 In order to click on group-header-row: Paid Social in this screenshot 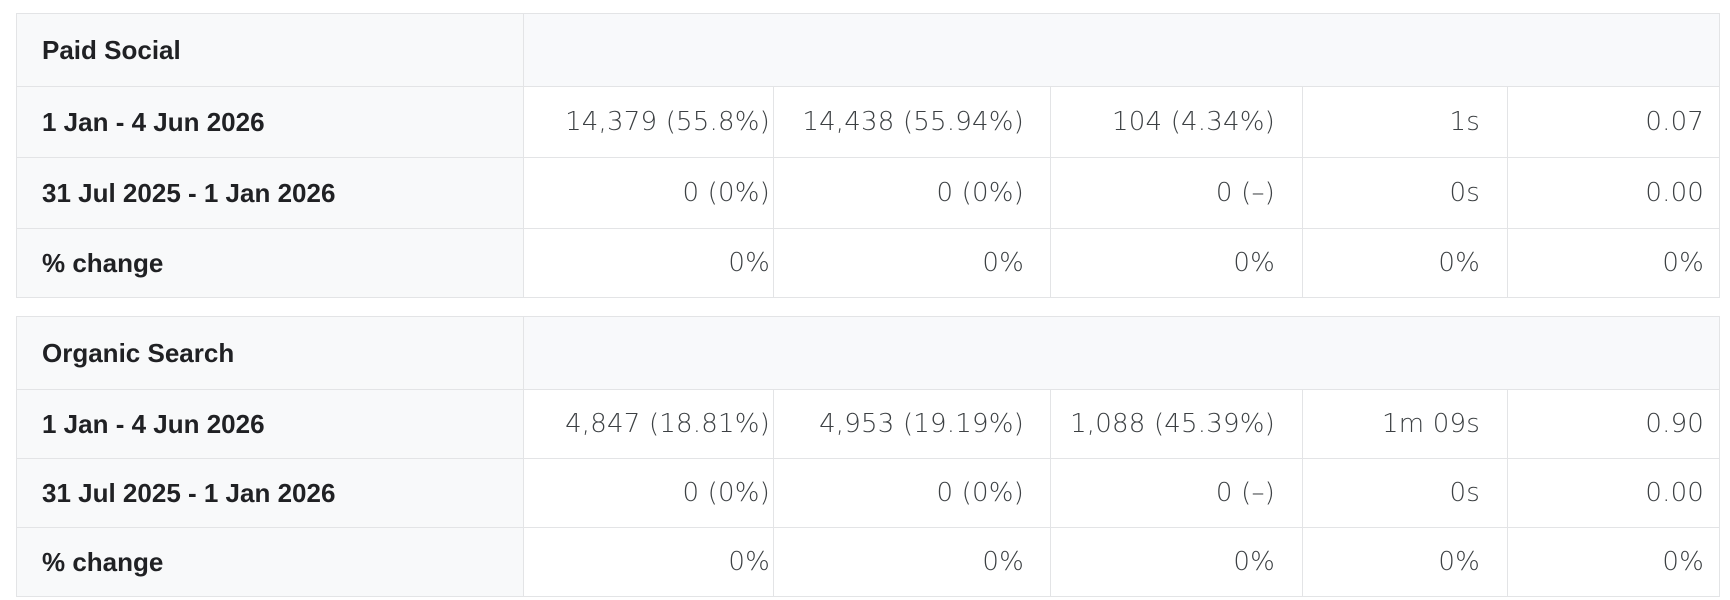, I will do `click(868, 50)`.